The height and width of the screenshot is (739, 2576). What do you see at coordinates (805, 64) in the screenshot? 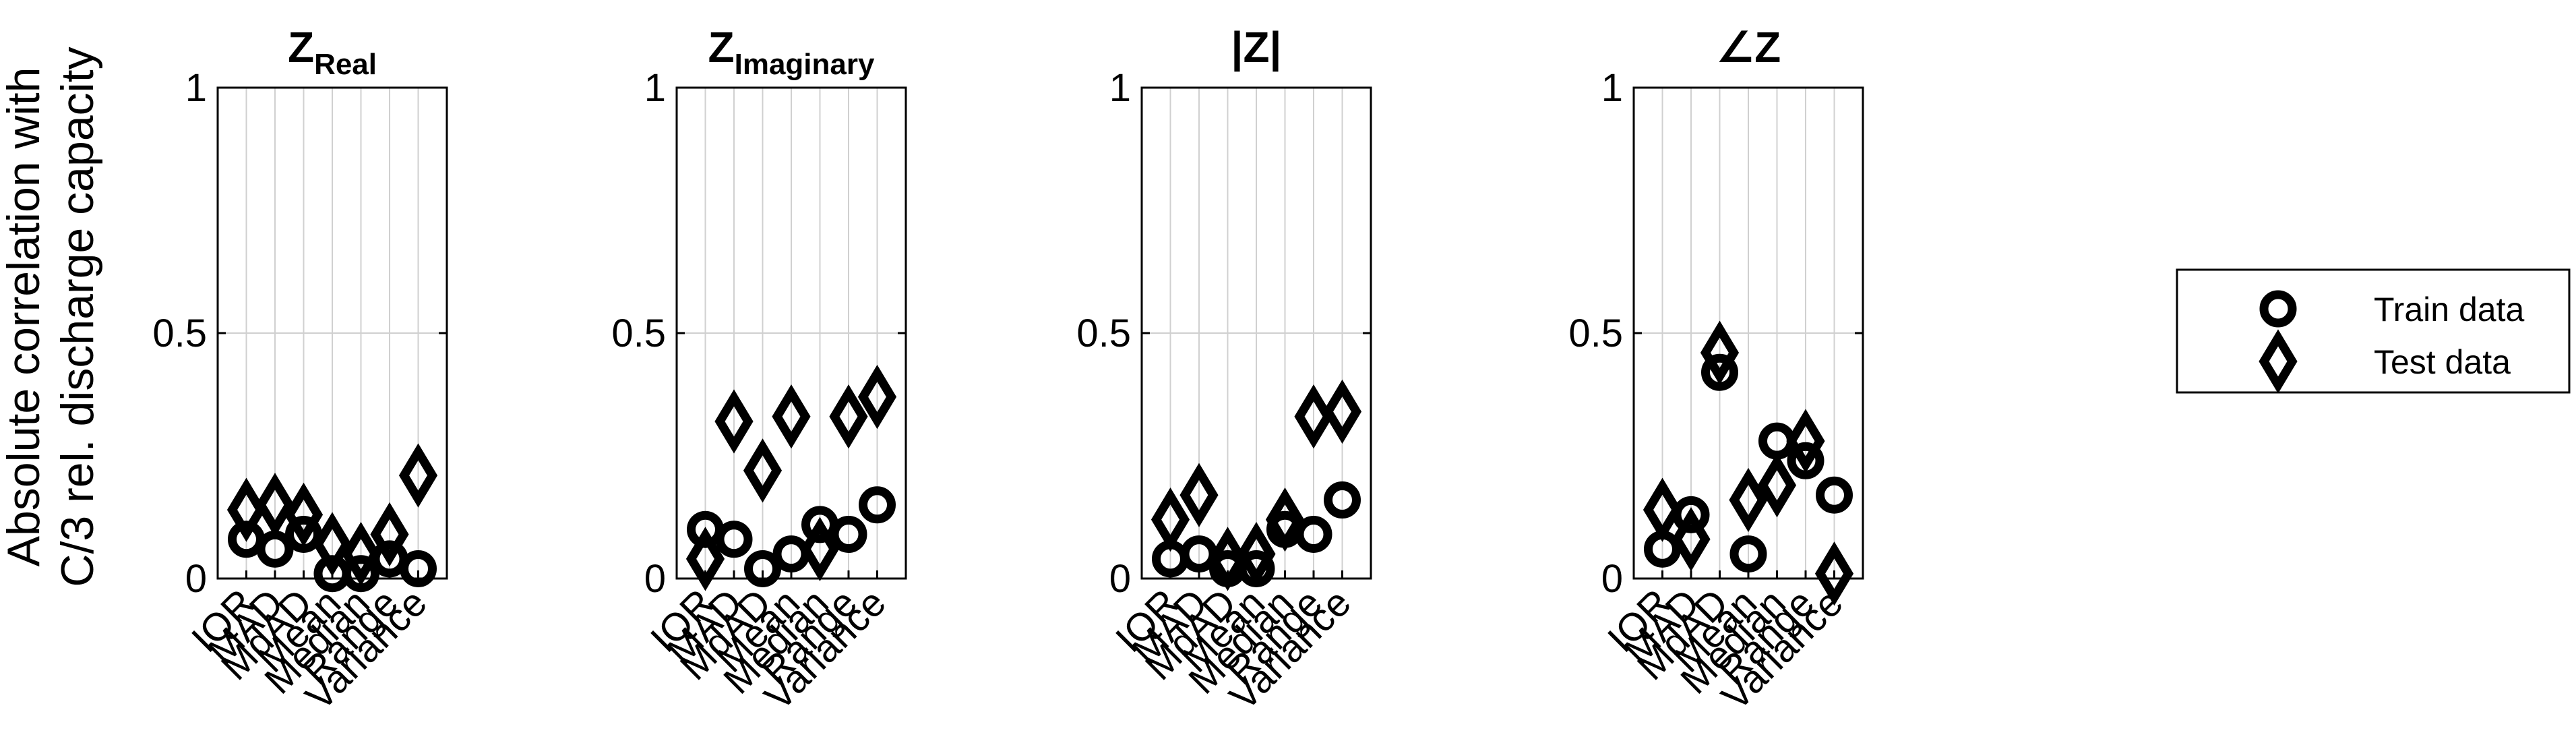
I see `panel-title-subscript: Imaginary` at bounding box center [805, 64].